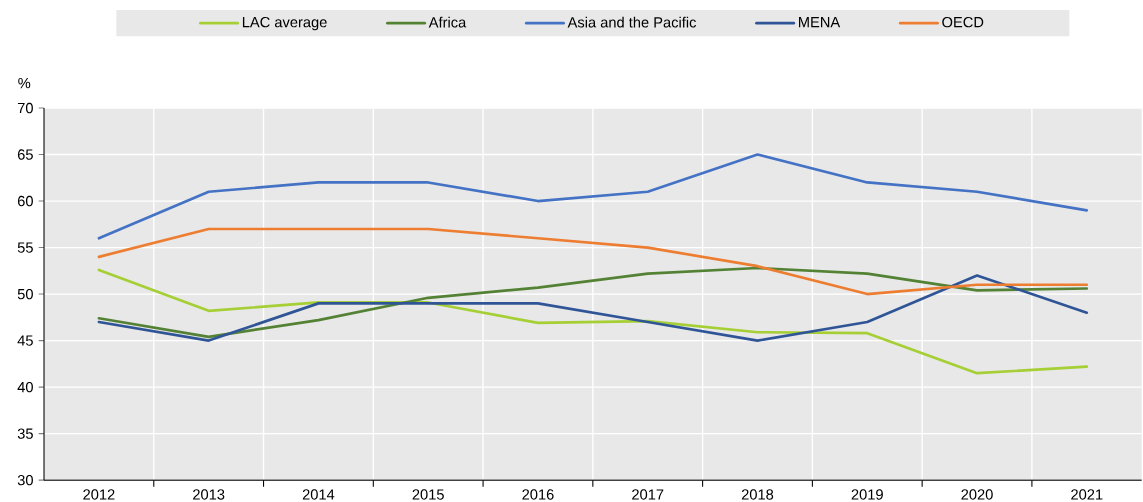  What do you see at coordinates (25, 154) in the screenshot?
I see `y-tick-label: 65` at bounding box center [25, 154].